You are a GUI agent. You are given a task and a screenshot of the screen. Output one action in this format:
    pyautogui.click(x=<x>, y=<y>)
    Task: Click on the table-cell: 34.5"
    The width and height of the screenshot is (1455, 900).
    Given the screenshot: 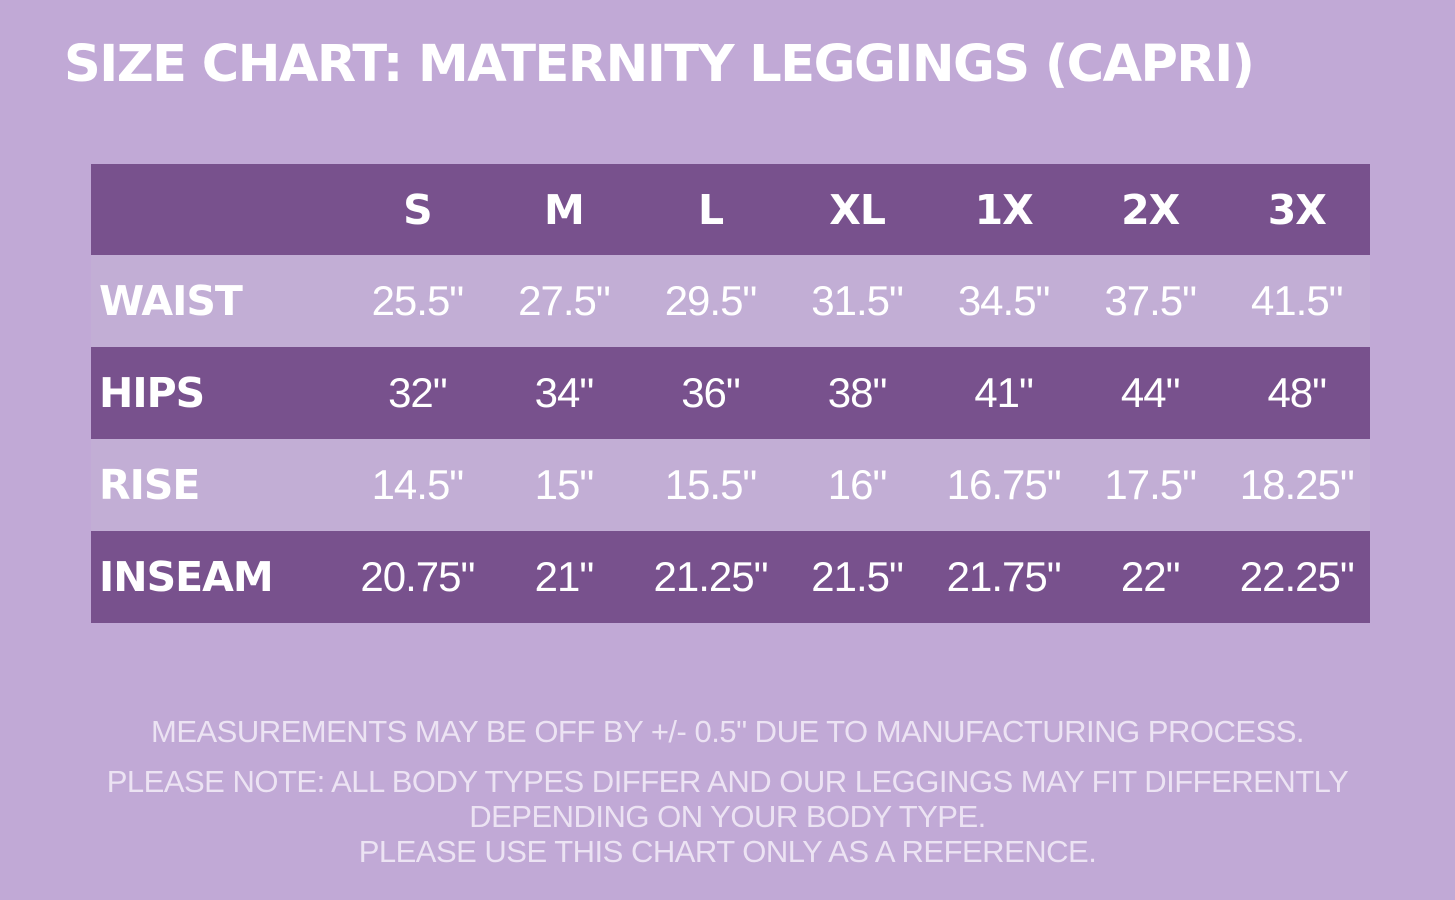 What is the action you would take?
    pyautogui.click(x=1004, y=300)
    